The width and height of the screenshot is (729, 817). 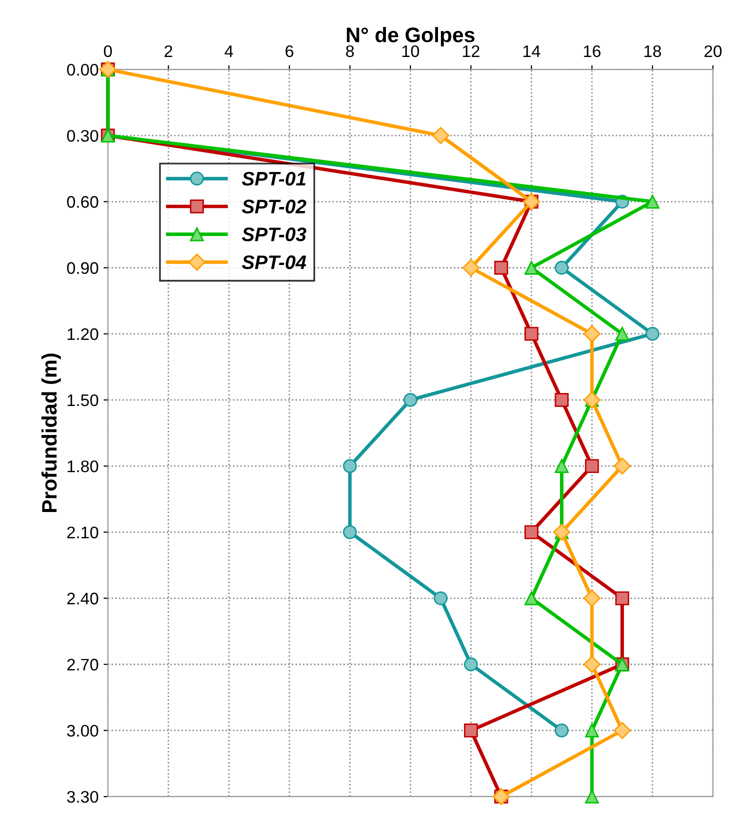 What do you see at coordinates (83, 400) in the screenshot?
I see `y-tick-label: 1.50` at bounding box center [83, 400].